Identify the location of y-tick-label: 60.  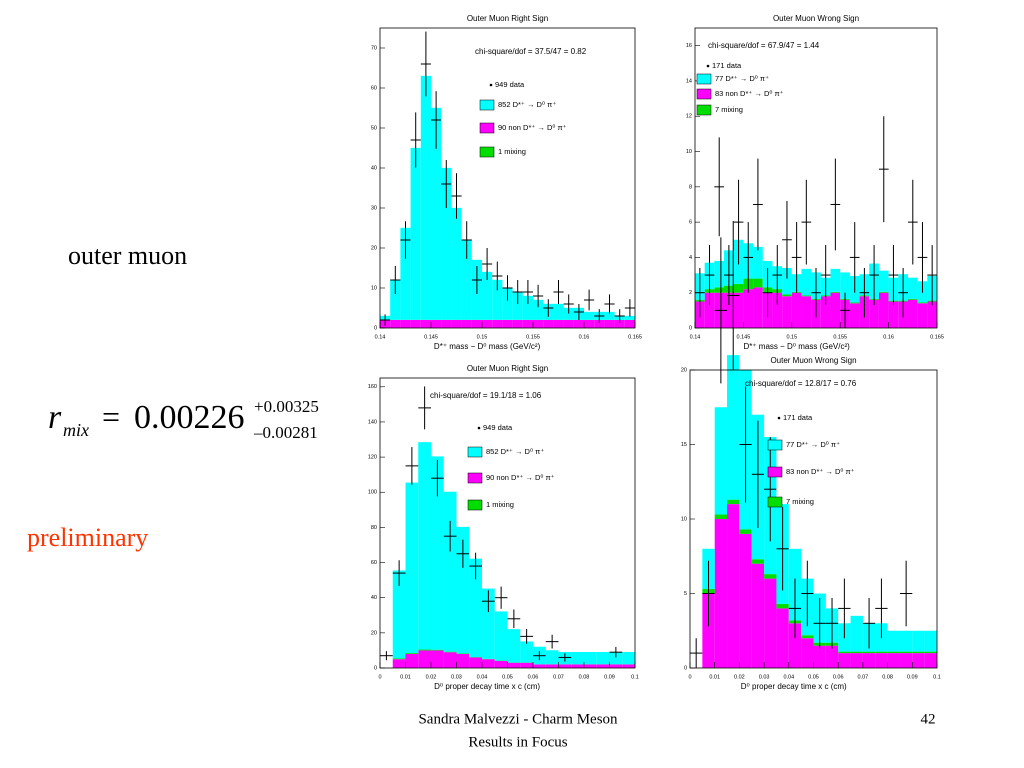
(374, 88).